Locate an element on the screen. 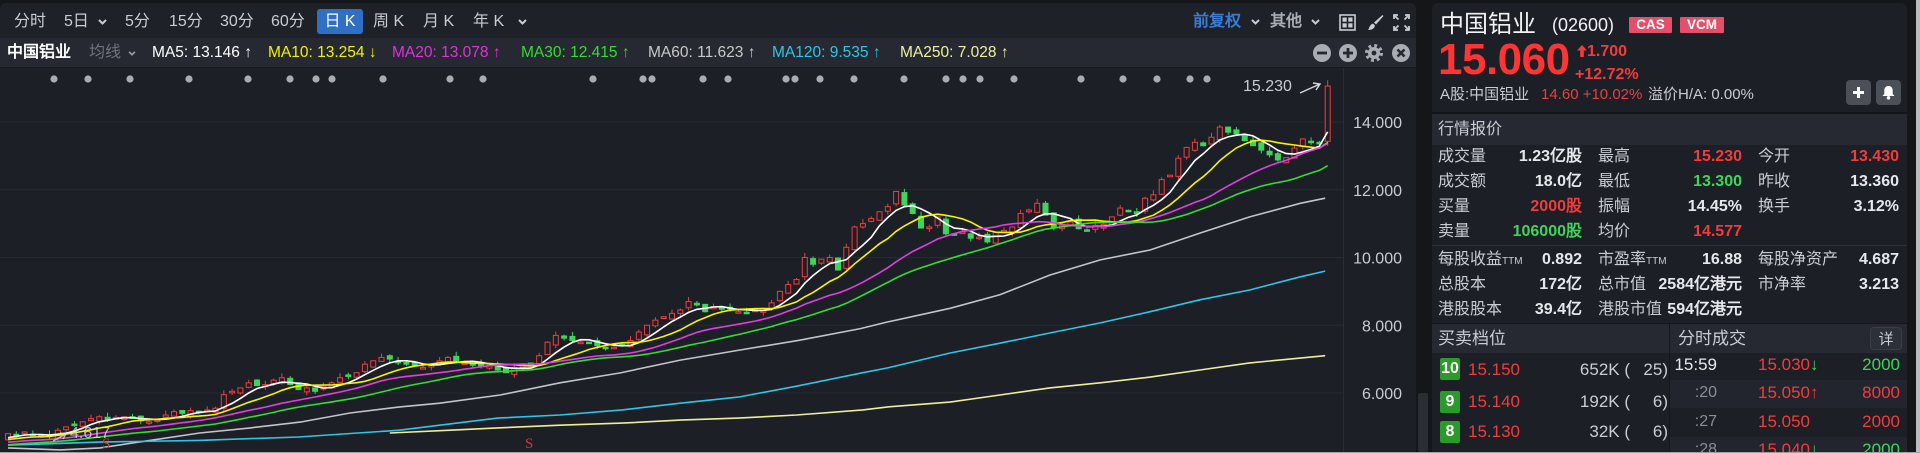 This screenshot has height=453, width=1920. quote-low: 13.300 is located at coordinates (1717, 181).